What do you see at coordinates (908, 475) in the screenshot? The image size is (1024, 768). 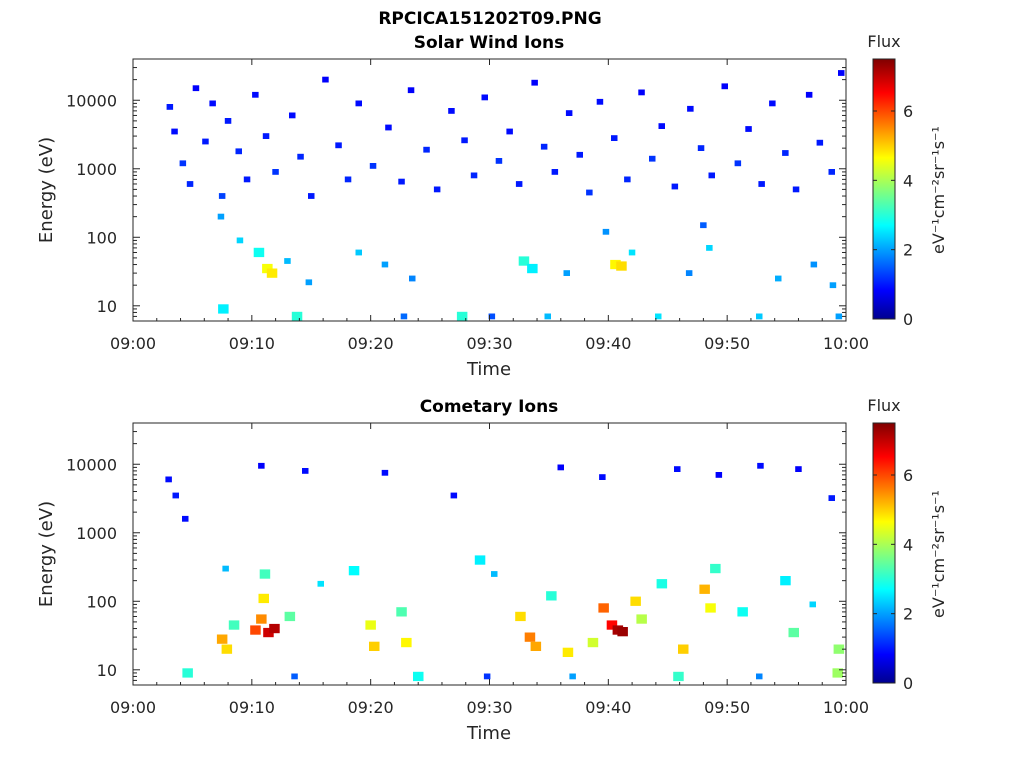 I see `colorbar-tick-label: 6` at bounding box center [908, 475].